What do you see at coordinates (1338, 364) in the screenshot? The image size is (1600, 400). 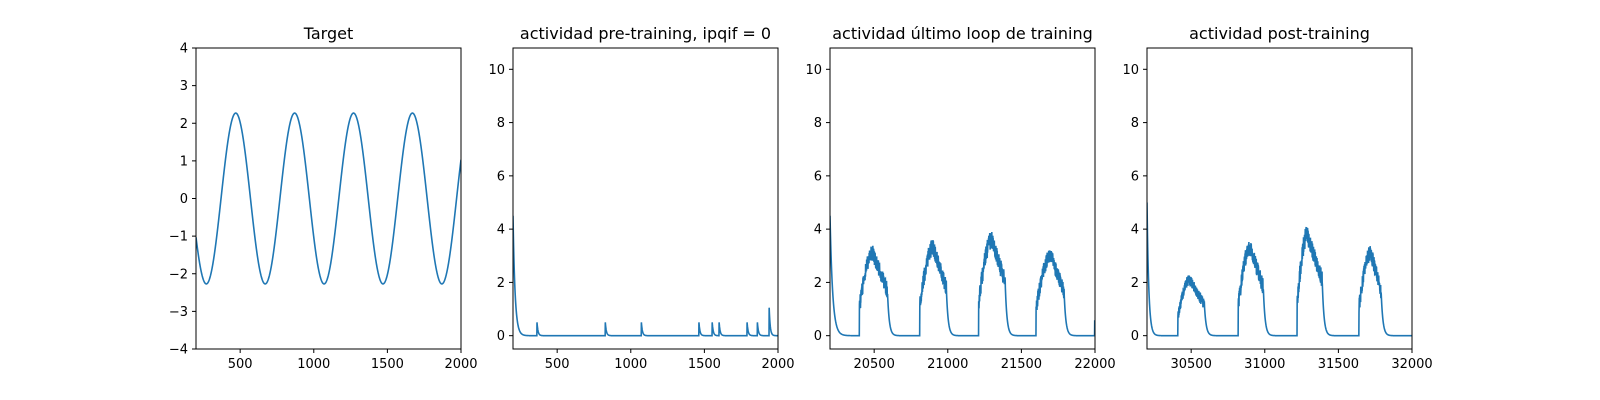 I see `x-tick-label: 31500` at bounding box center [1338, 364].